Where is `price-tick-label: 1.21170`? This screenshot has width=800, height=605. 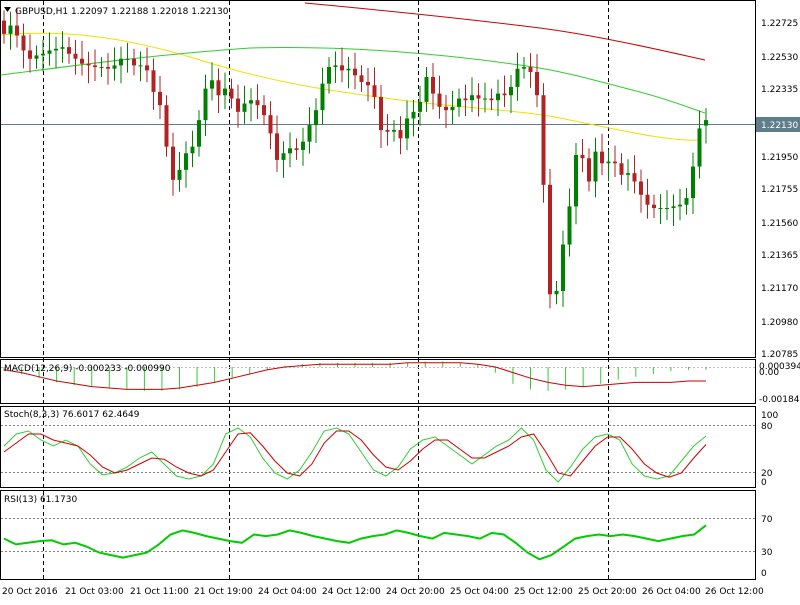
price-tick-label: 1.21170 is located at coordinates (779, 289).